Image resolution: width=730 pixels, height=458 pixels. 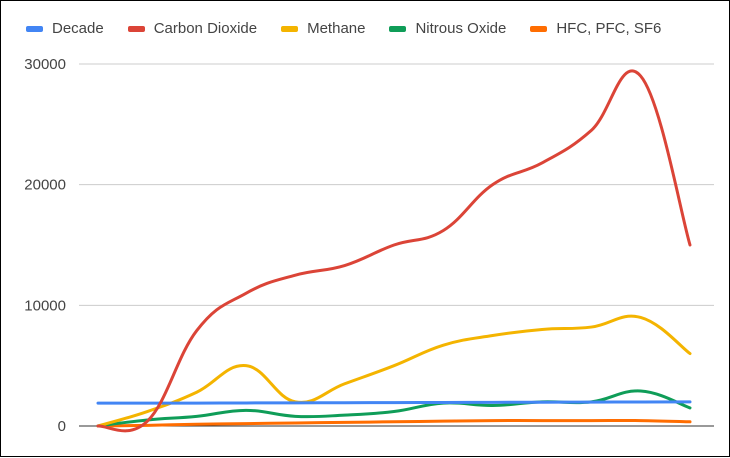 I want to click on legend-item-hfc-pfc-sf6: HFC, PFC, SF6, so click(x=595, y=28).